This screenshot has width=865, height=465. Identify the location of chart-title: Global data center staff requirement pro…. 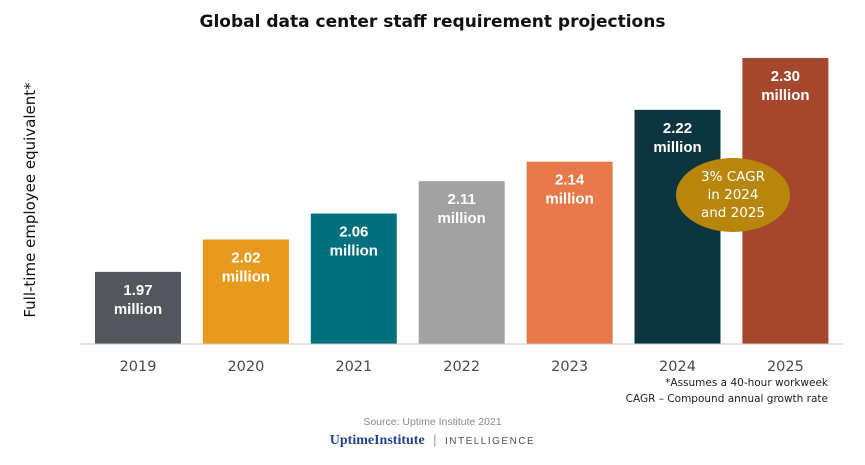
(432, 22).